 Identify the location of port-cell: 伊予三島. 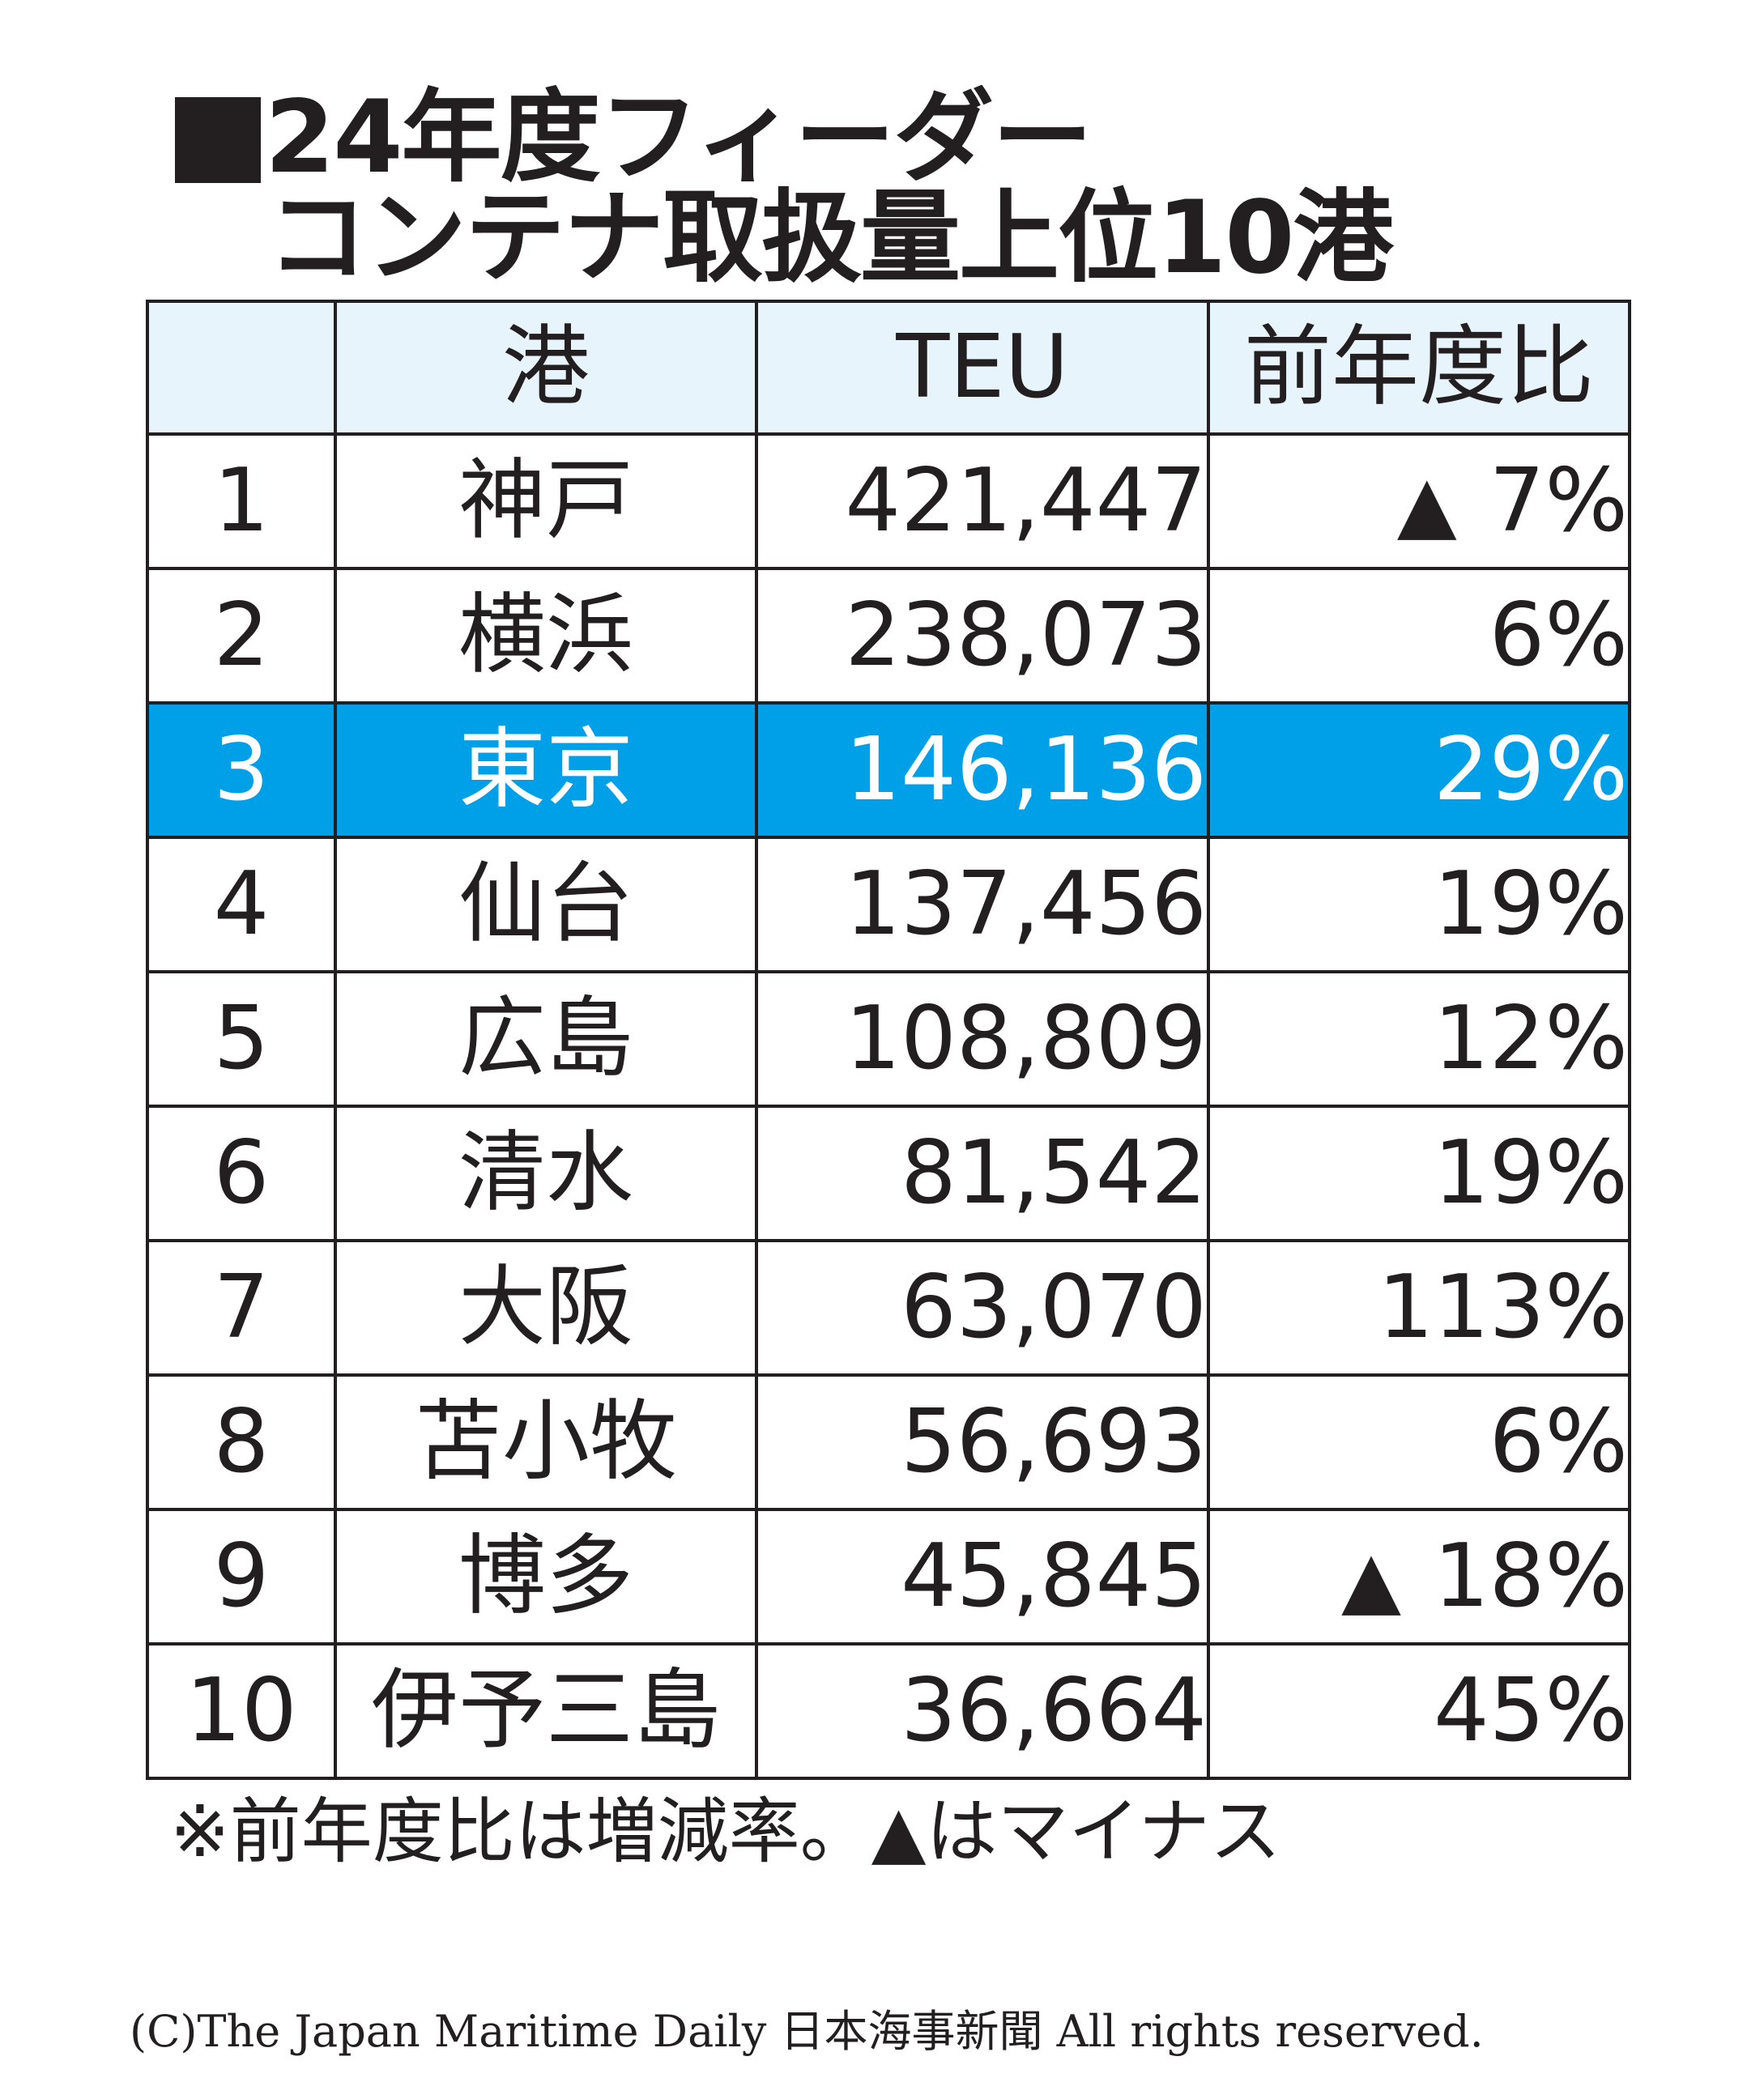
(546, 1711).